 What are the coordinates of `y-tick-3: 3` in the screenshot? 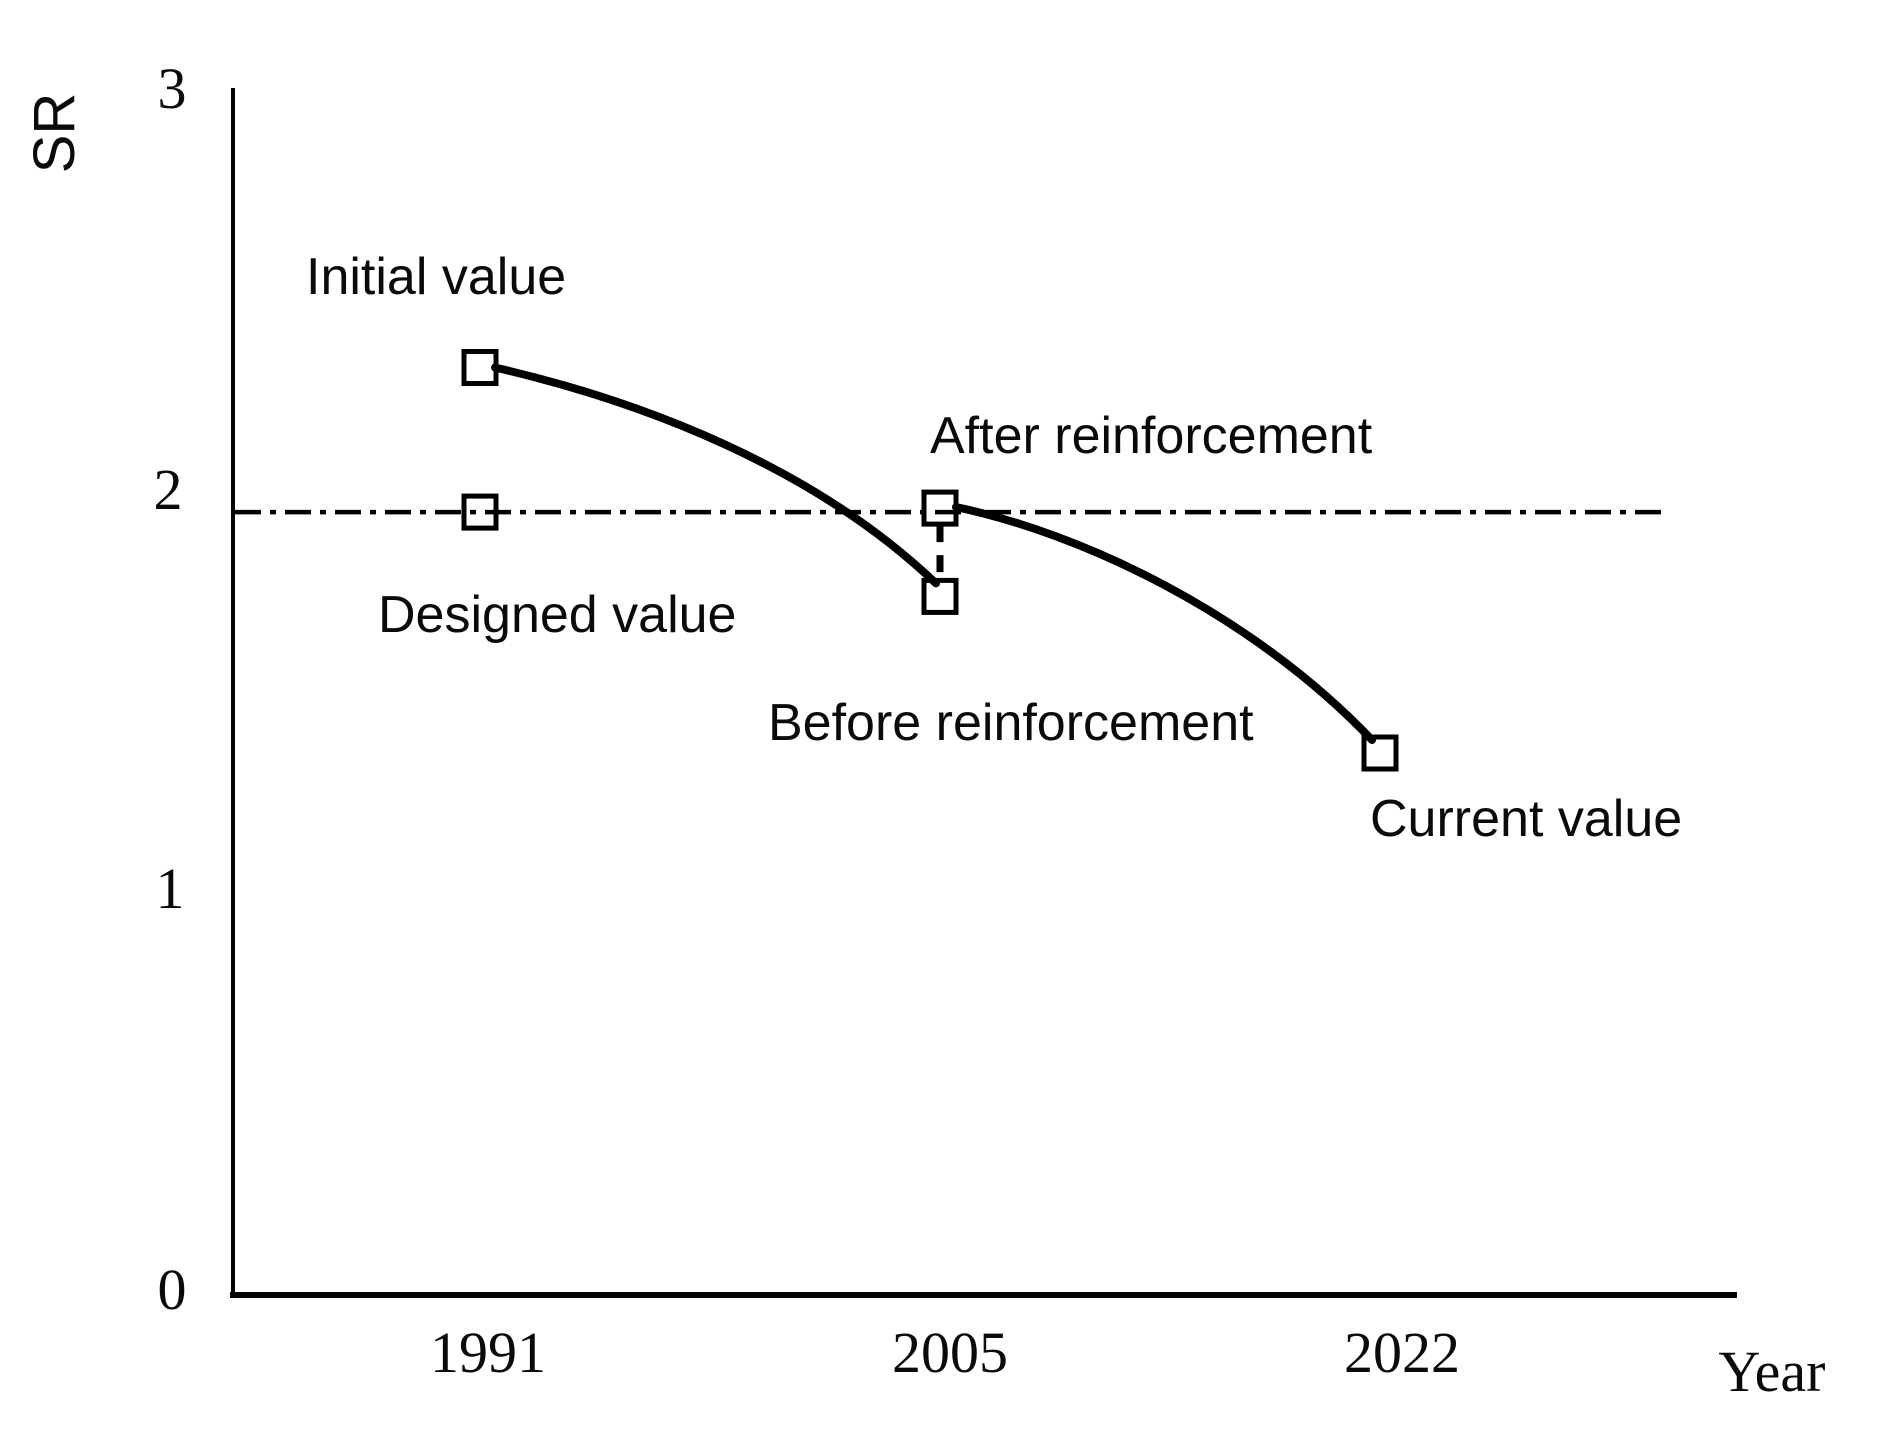 It's located at (172, 88).